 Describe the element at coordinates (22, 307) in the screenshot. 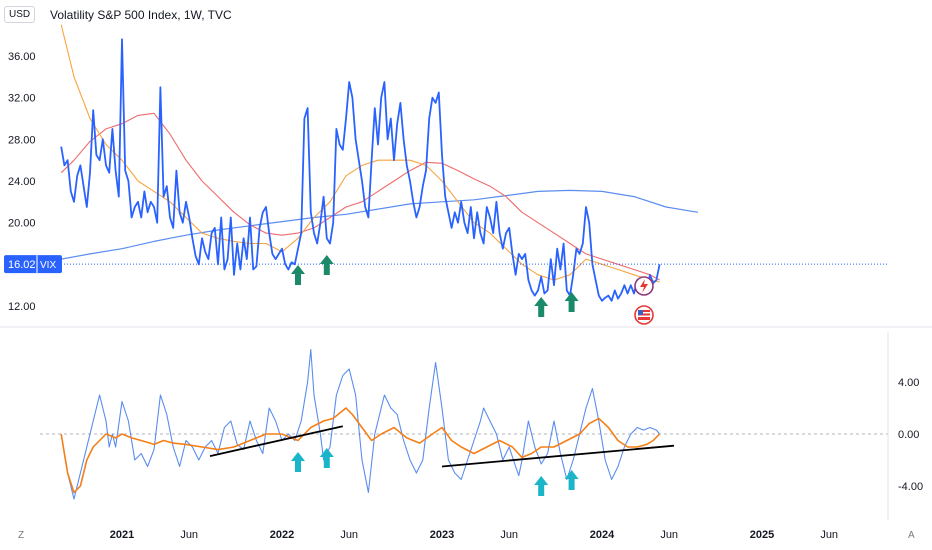

I see `price-tick-label: 12.00` at that location.